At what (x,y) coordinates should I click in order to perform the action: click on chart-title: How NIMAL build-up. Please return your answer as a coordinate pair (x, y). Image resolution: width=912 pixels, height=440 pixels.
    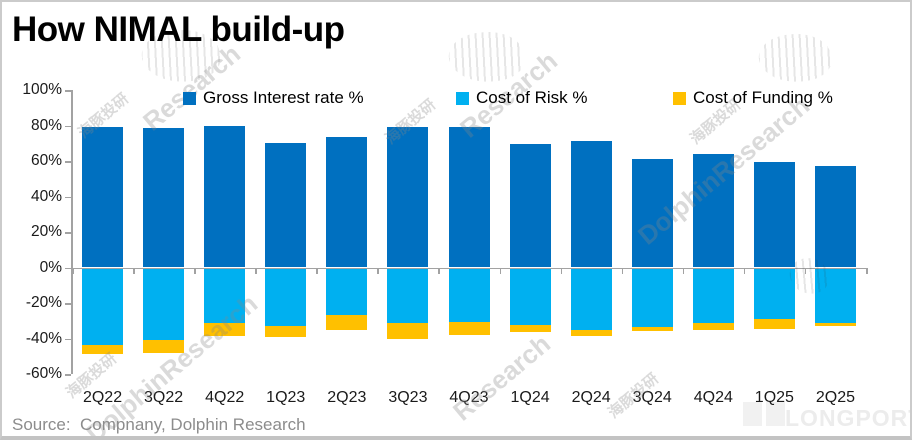
    Looking at the image, I should click on (178, 29).